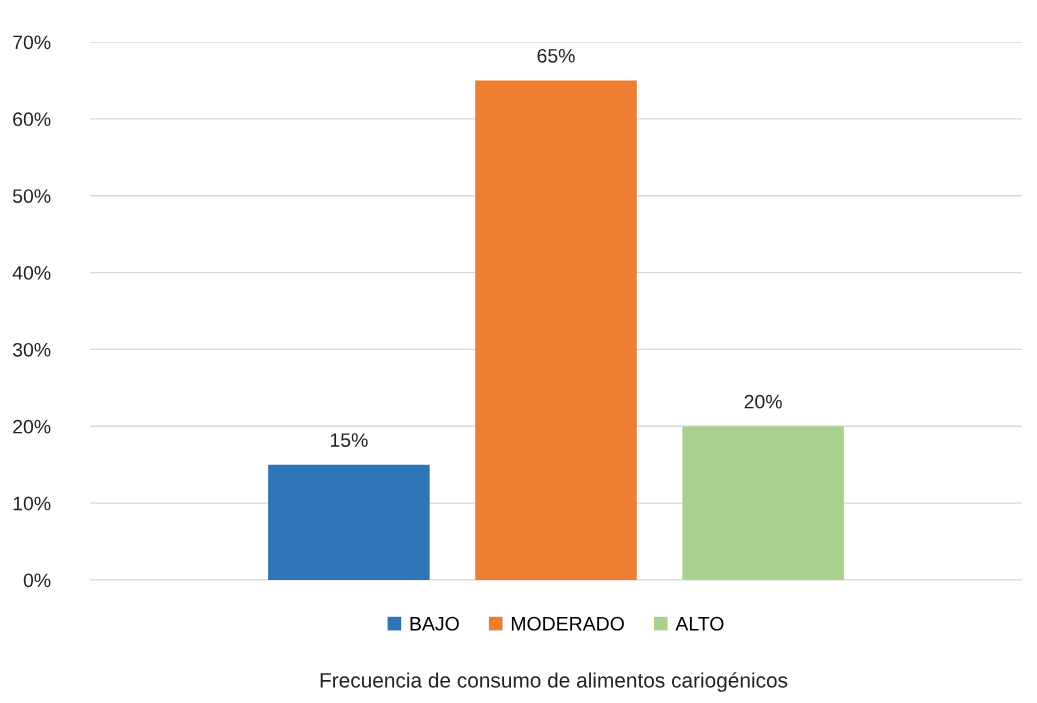  What do you see at coordinates (37, 580) in the screenshot?
I see `y-tick-label: 0%` at bounding box center [37, 580].